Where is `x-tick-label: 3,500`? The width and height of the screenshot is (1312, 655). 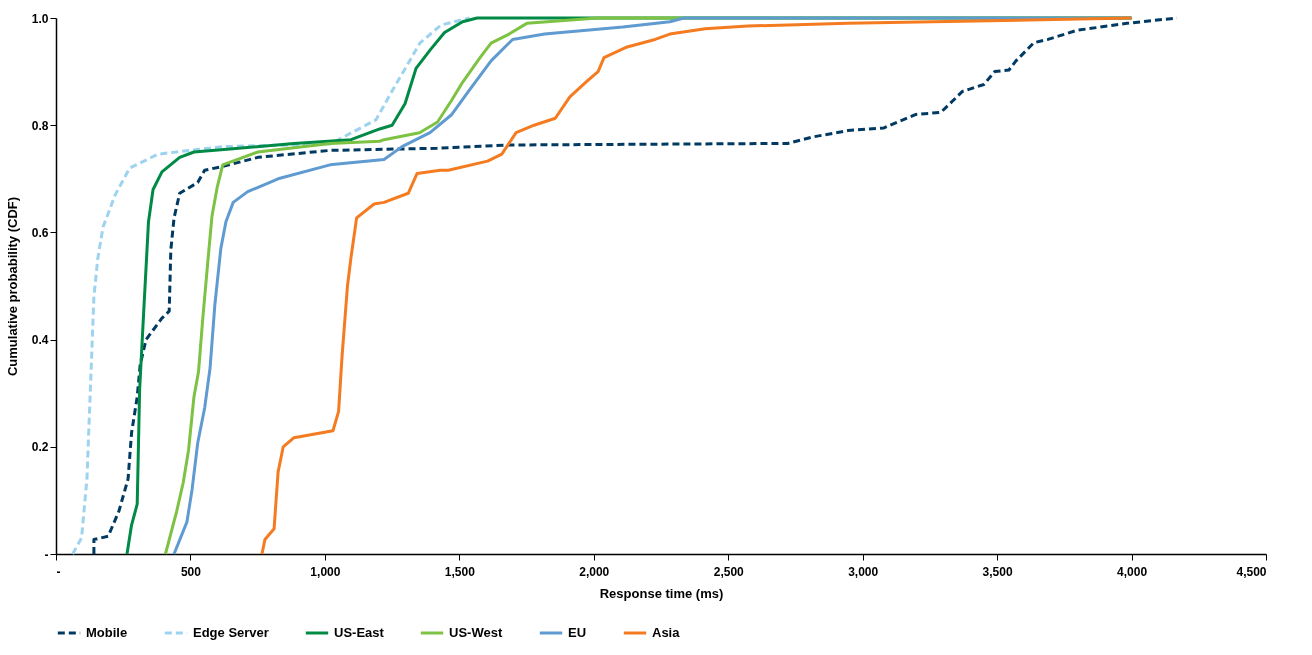
x-tick-label: 3,500 is located at coordinates (997, 571).